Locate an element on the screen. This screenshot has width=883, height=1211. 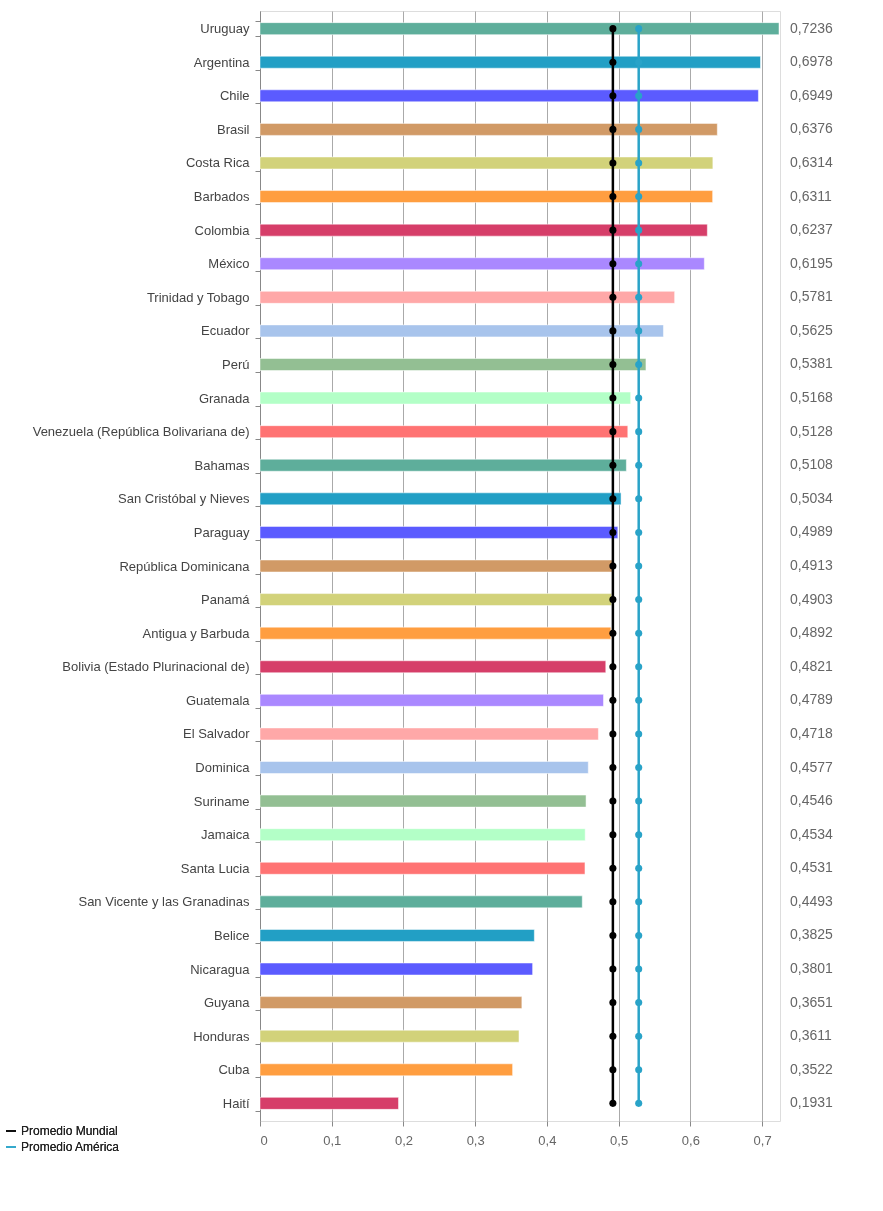
y-tick-label: Chile is located at coordinates (234, 96).